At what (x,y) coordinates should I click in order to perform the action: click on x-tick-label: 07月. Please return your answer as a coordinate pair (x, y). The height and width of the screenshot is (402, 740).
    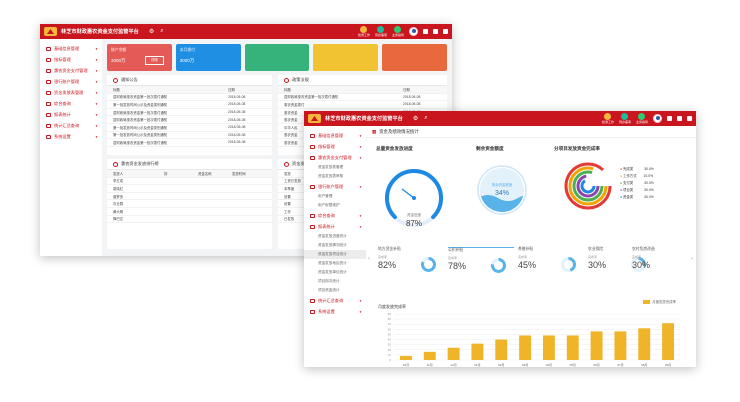
    Looking at the image, I should click on (620, 365).